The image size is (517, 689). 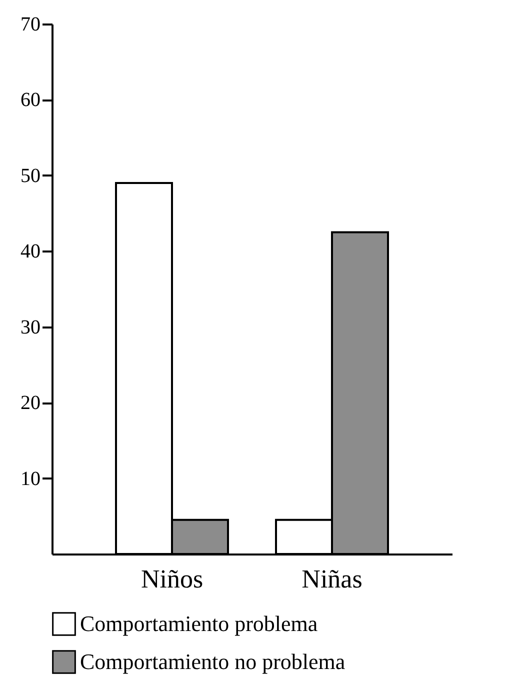 I want to click on y-tick-label: 10, so click(x=30, y=479).